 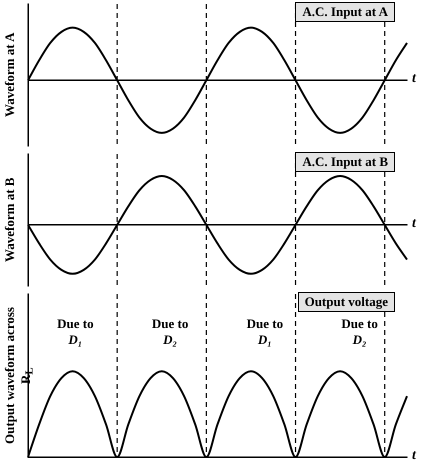 I want to click on y-axis-title: Waveform at B, so click(x=10, y=220).